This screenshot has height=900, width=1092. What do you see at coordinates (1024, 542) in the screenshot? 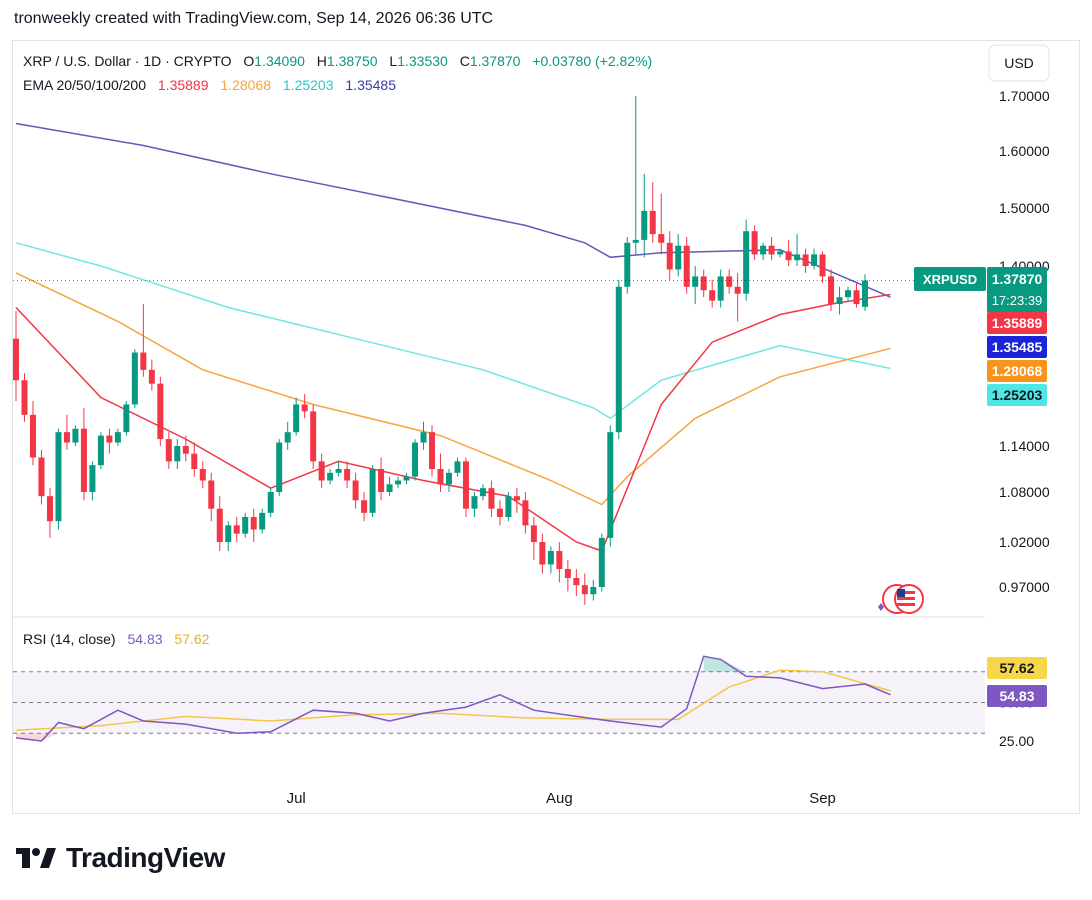
I see `price-tick-label: 1.02000` at bounding box center [1024, 542].